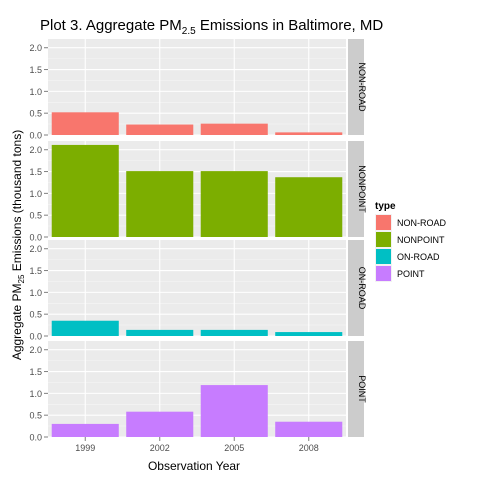 The image size is (480, 480). What do you see at coordinates (198, 192) in the screenshot?
I see `panel-nonpoint: 0.0 0.5 1.0 1.5 2.0 NONPOINT` at bounding box center [198, 192].